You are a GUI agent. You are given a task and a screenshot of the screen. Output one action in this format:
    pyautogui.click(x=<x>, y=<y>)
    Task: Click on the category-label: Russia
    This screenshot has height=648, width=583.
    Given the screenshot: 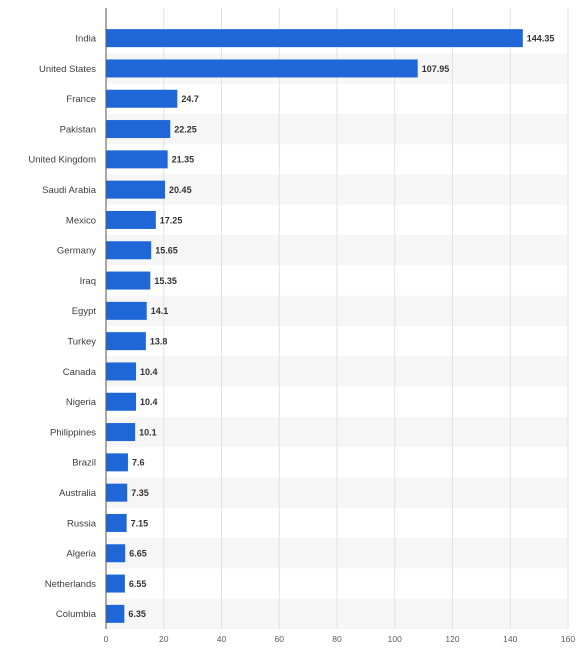 What is the action you would take?
    pyautogui.click(x=82, y=523)
    